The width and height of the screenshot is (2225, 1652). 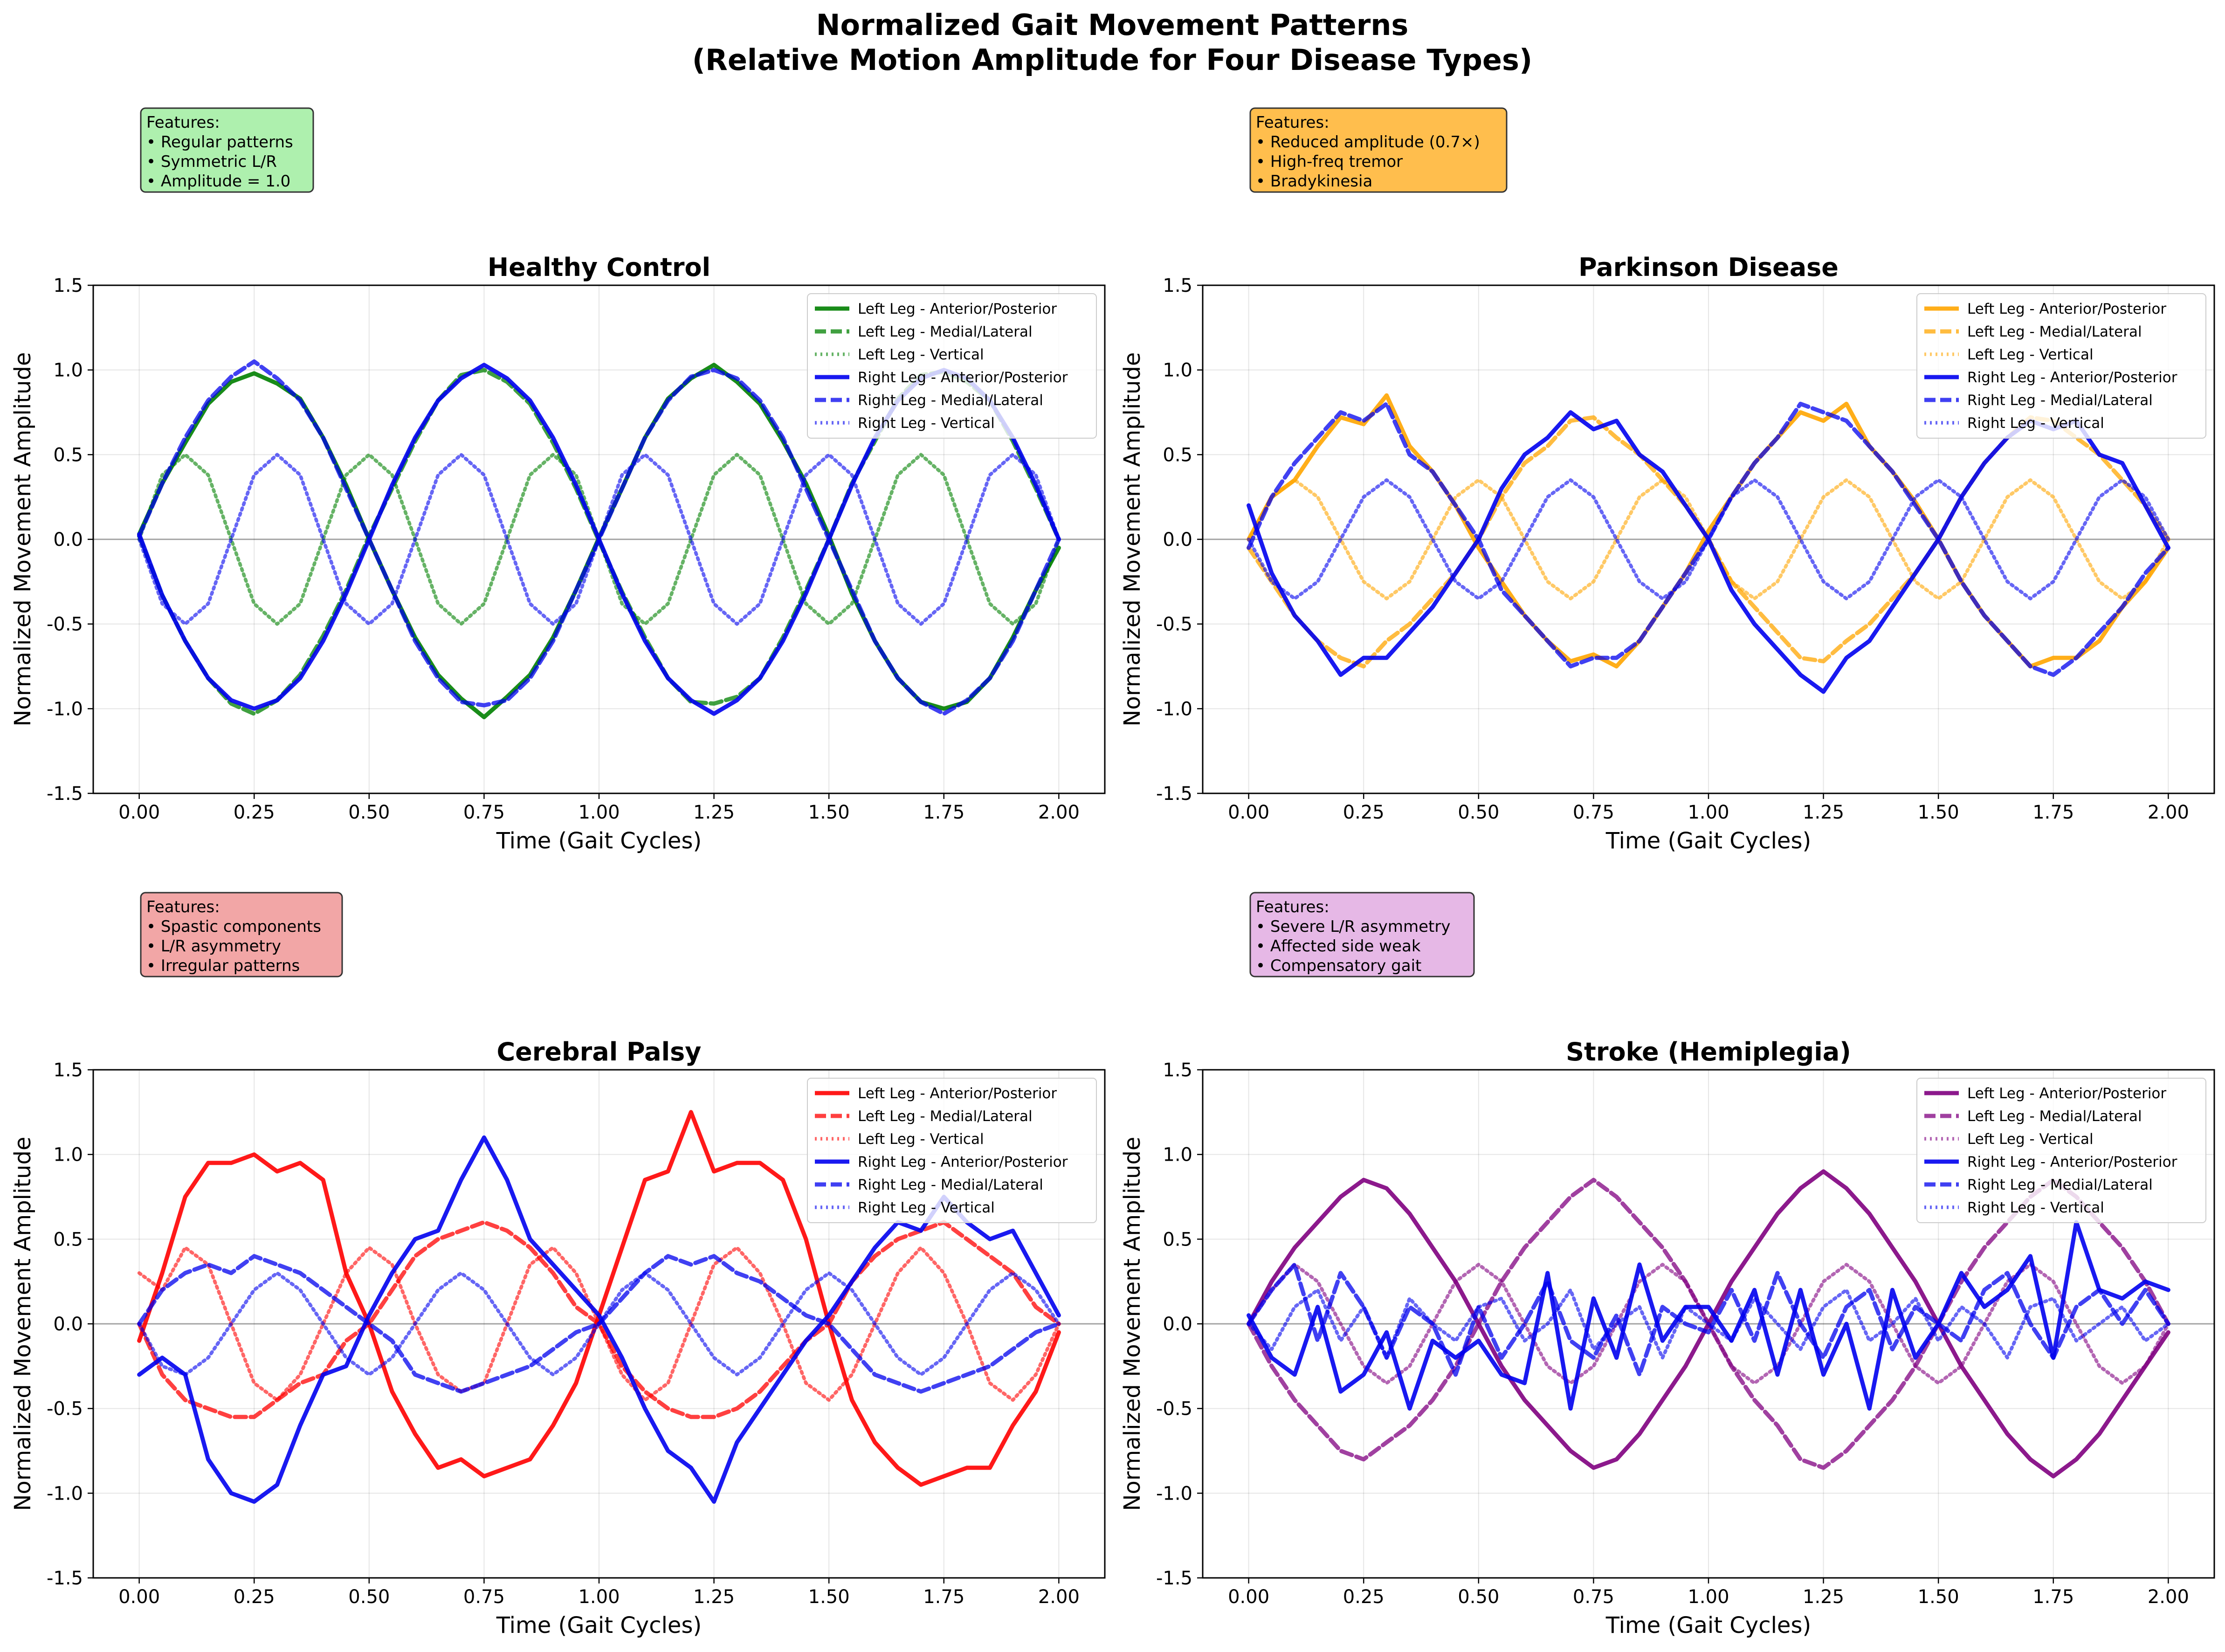 I want to click on x-tick-label: 0.75, so click(x=1593, y=1597).